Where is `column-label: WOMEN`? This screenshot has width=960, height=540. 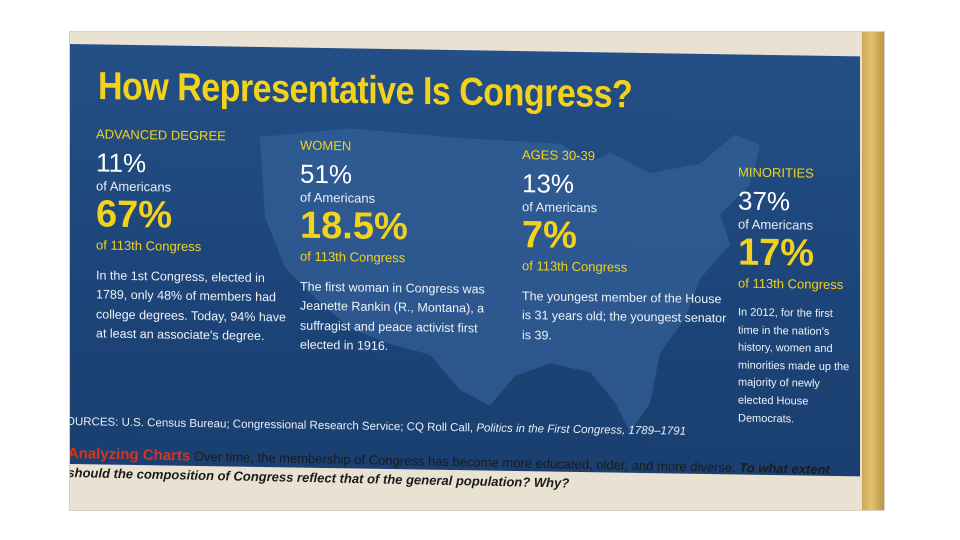 column-label: WOMEN is located at coordinates (326, 145).